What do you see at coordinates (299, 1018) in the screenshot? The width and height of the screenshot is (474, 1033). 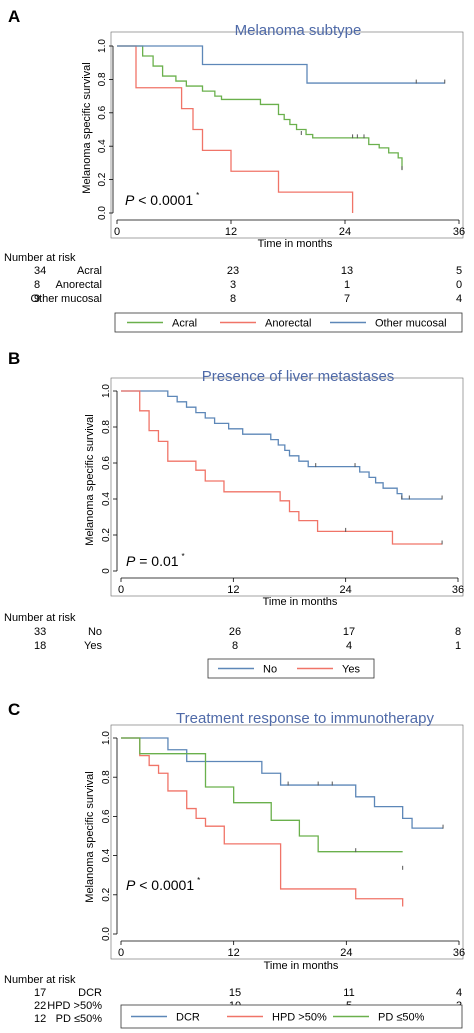 I see `legend-label: HPD >50%` at bounding box center [299, 1018].